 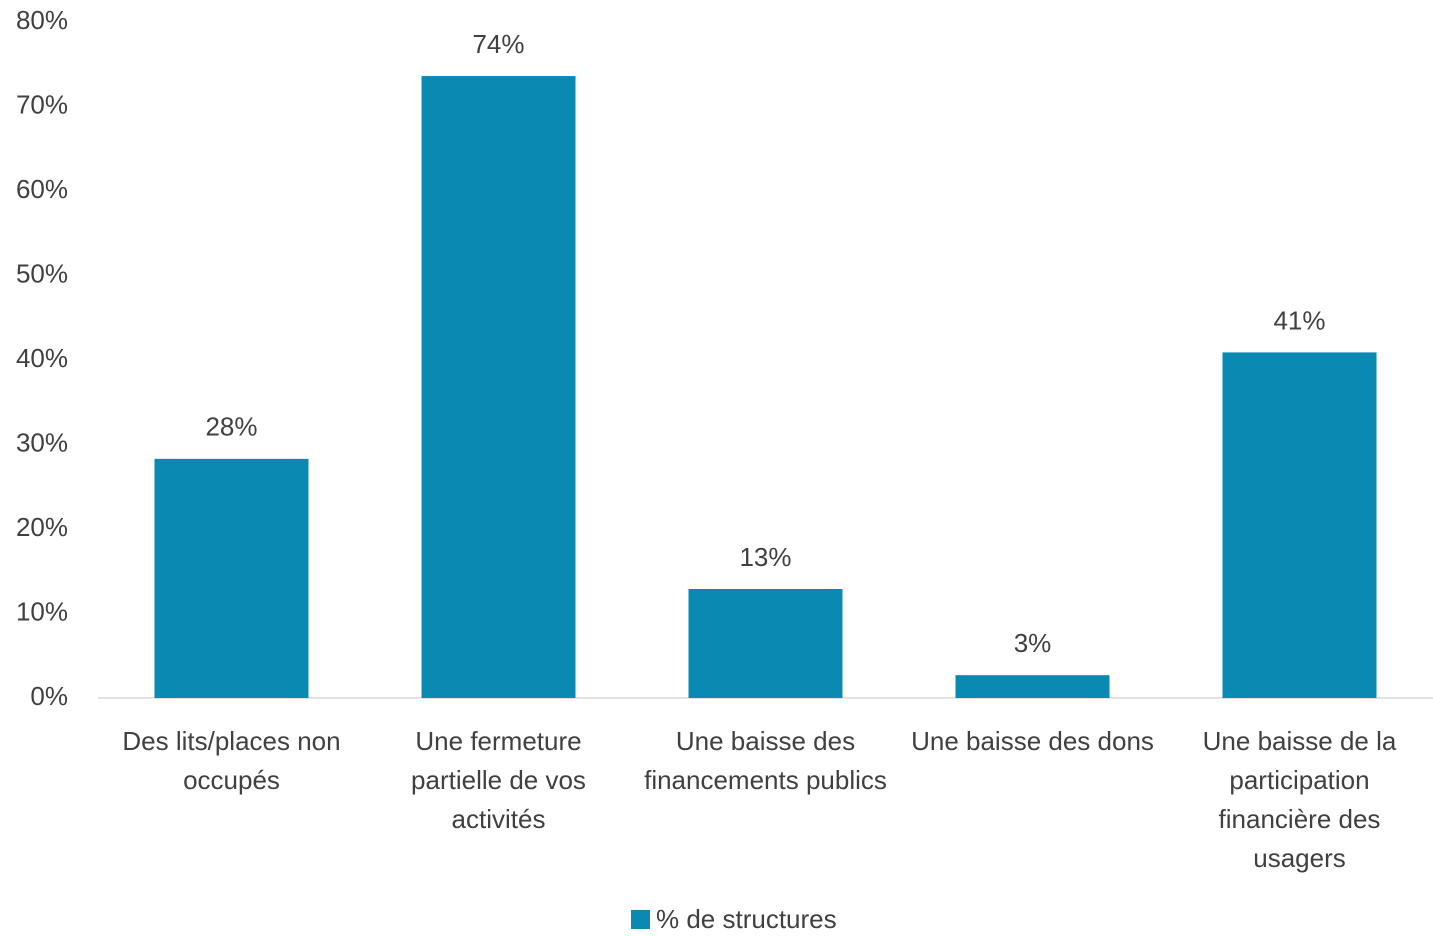 I want to click on x-tick-label: Une fermeture partielle de vos activités, so click(x=498, y=780).